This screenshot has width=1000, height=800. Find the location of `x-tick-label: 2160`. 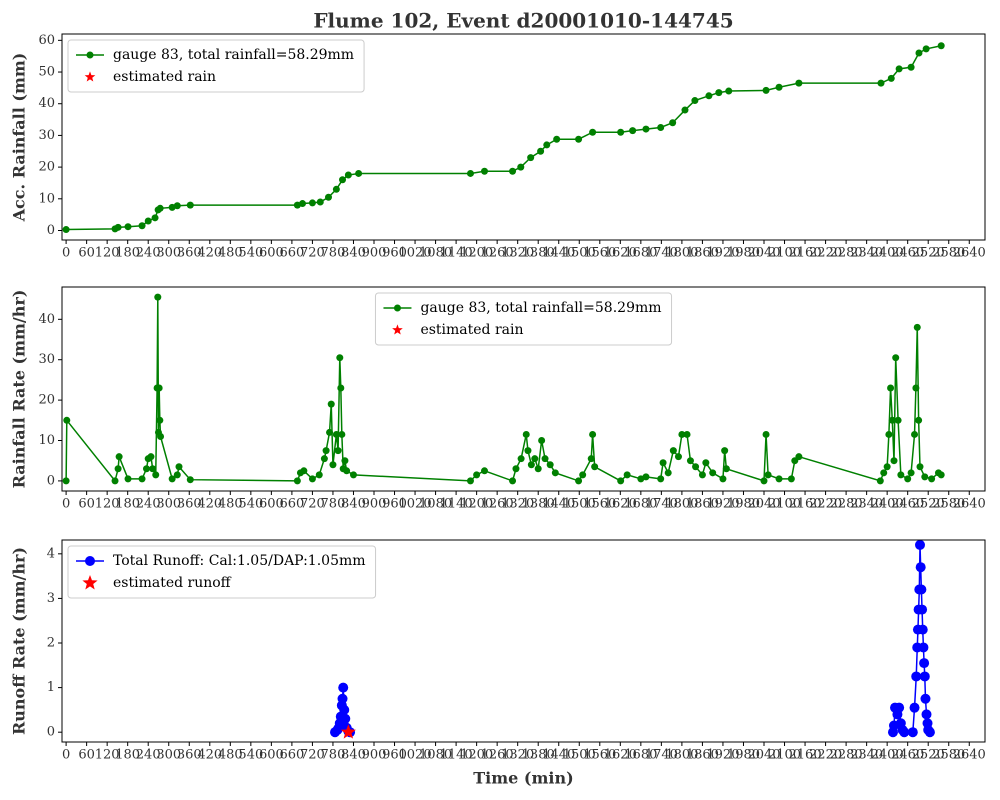

x-tick-label: 2160 is located at coordinates (805, 504).